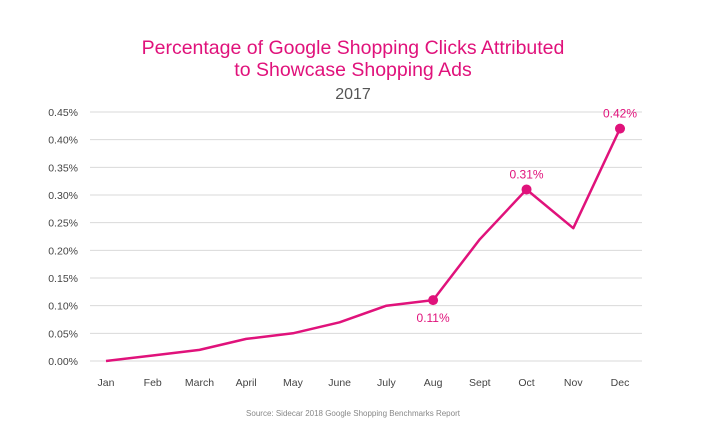 The image size is (706, 444). I want to click on x-tick-label: June, so click(339, 383).